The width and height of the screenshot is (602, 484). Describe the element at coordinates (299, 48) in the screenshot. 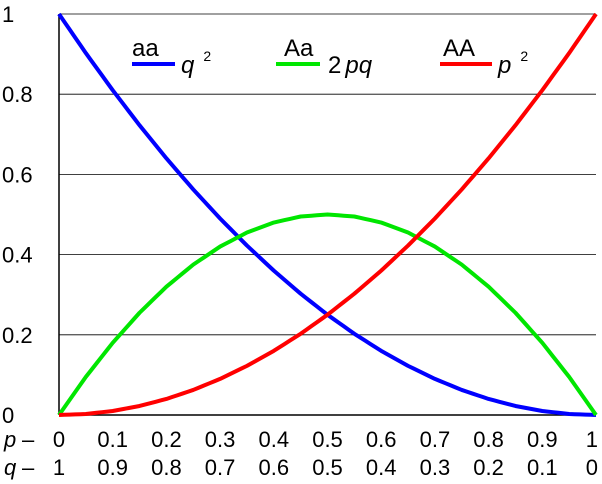

I see `legend-genotype: Aa` at that location.